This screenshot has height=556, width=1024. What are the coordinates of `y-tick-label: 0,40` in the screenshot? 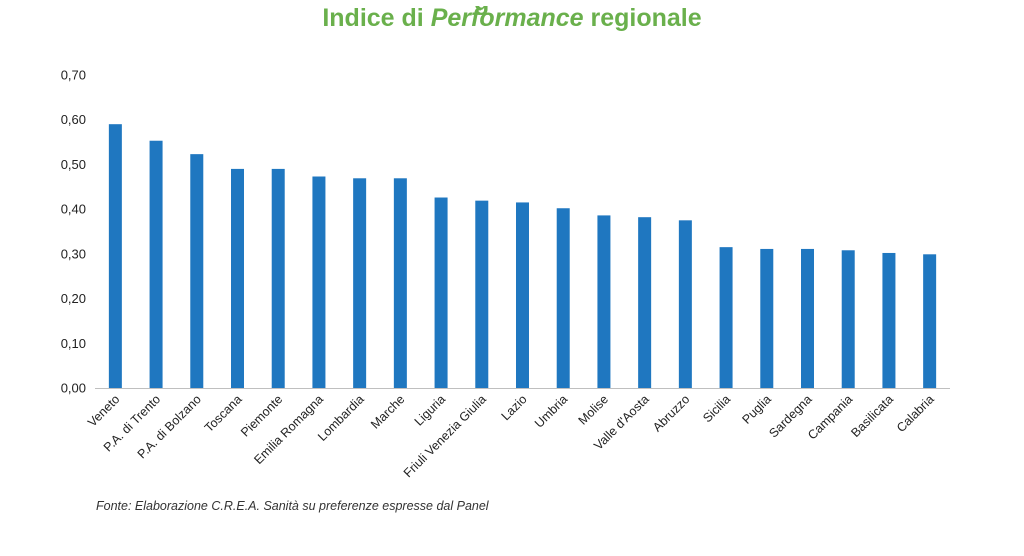 It's located at (73, 209).